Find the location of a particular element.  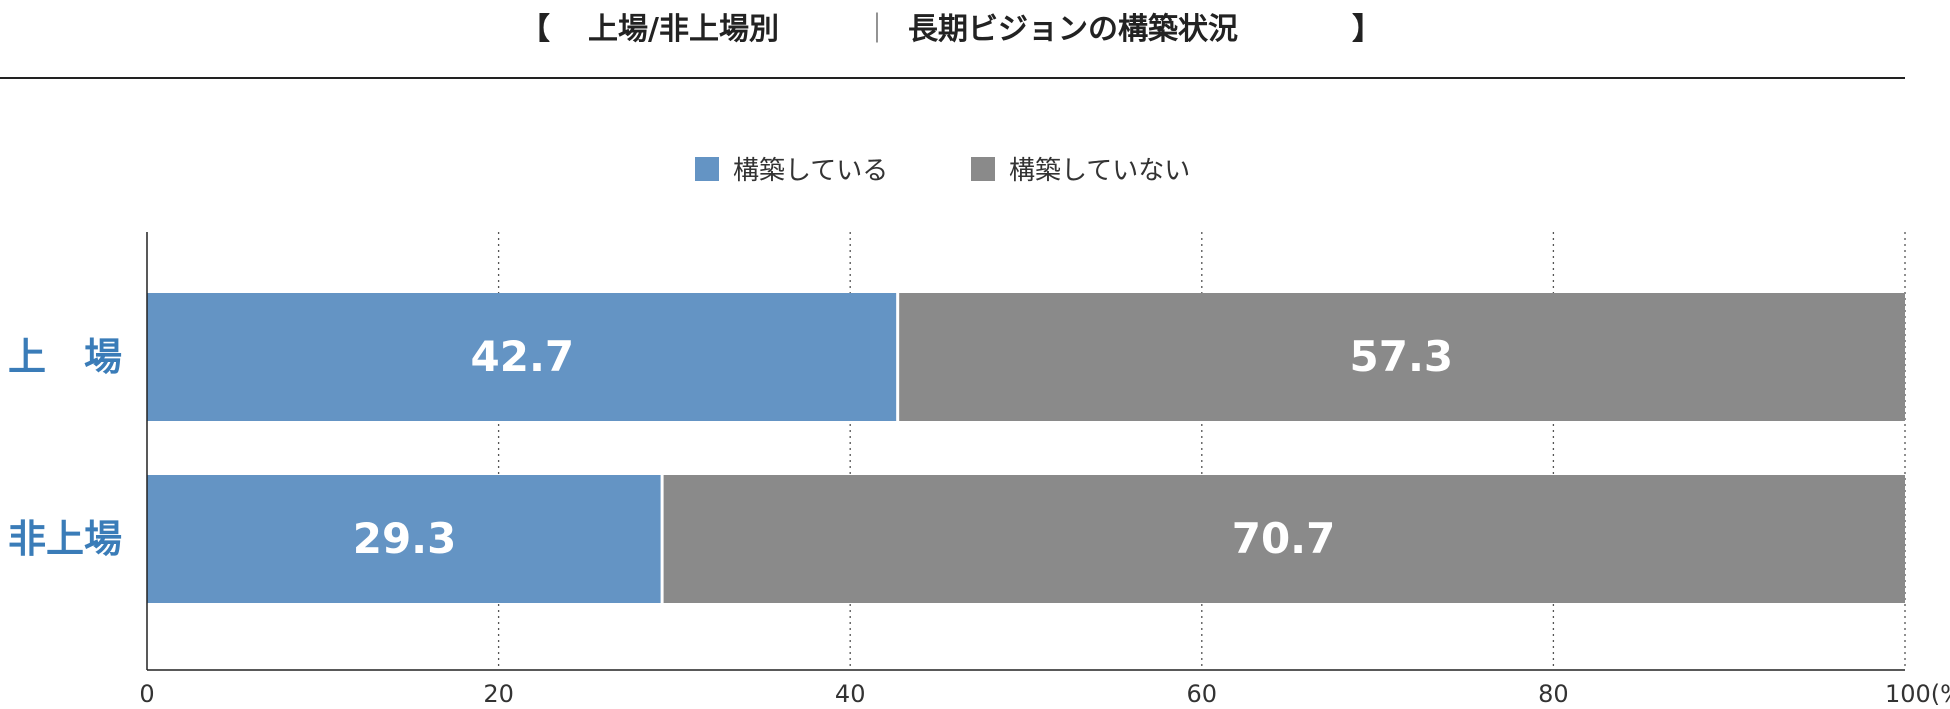

chart-title: 【 上場/非上場別 ｜ 長期ビジョンの構築状況 】 is located at coordinates (952, 25).